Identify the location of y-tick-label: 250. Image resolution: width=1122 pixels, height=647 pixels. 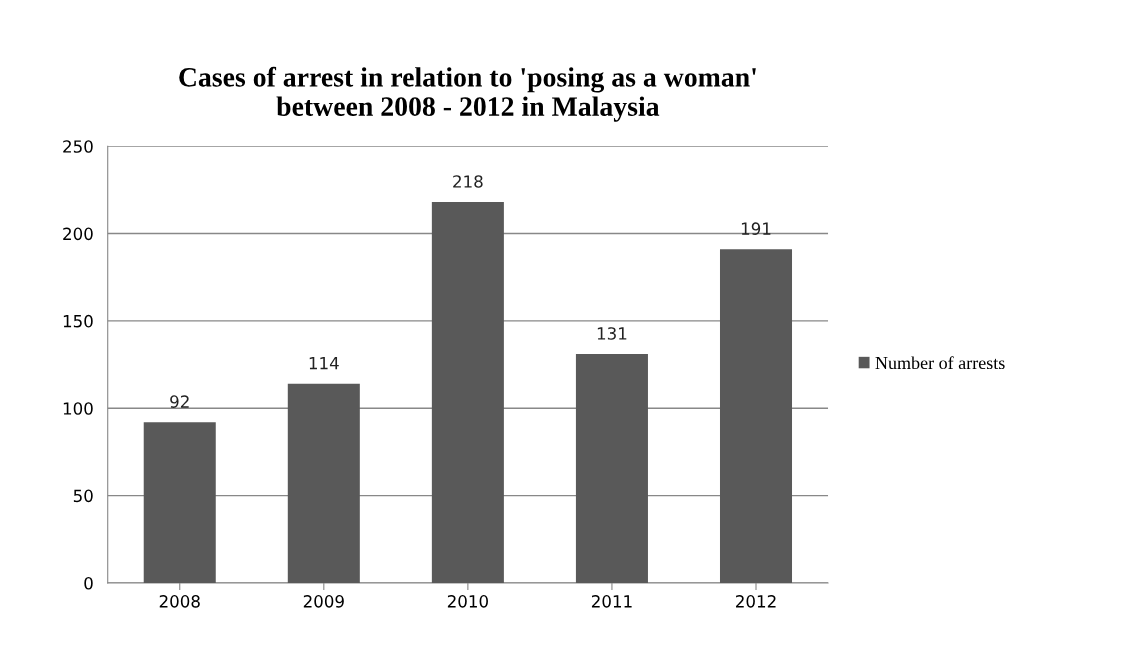
(78, 146).